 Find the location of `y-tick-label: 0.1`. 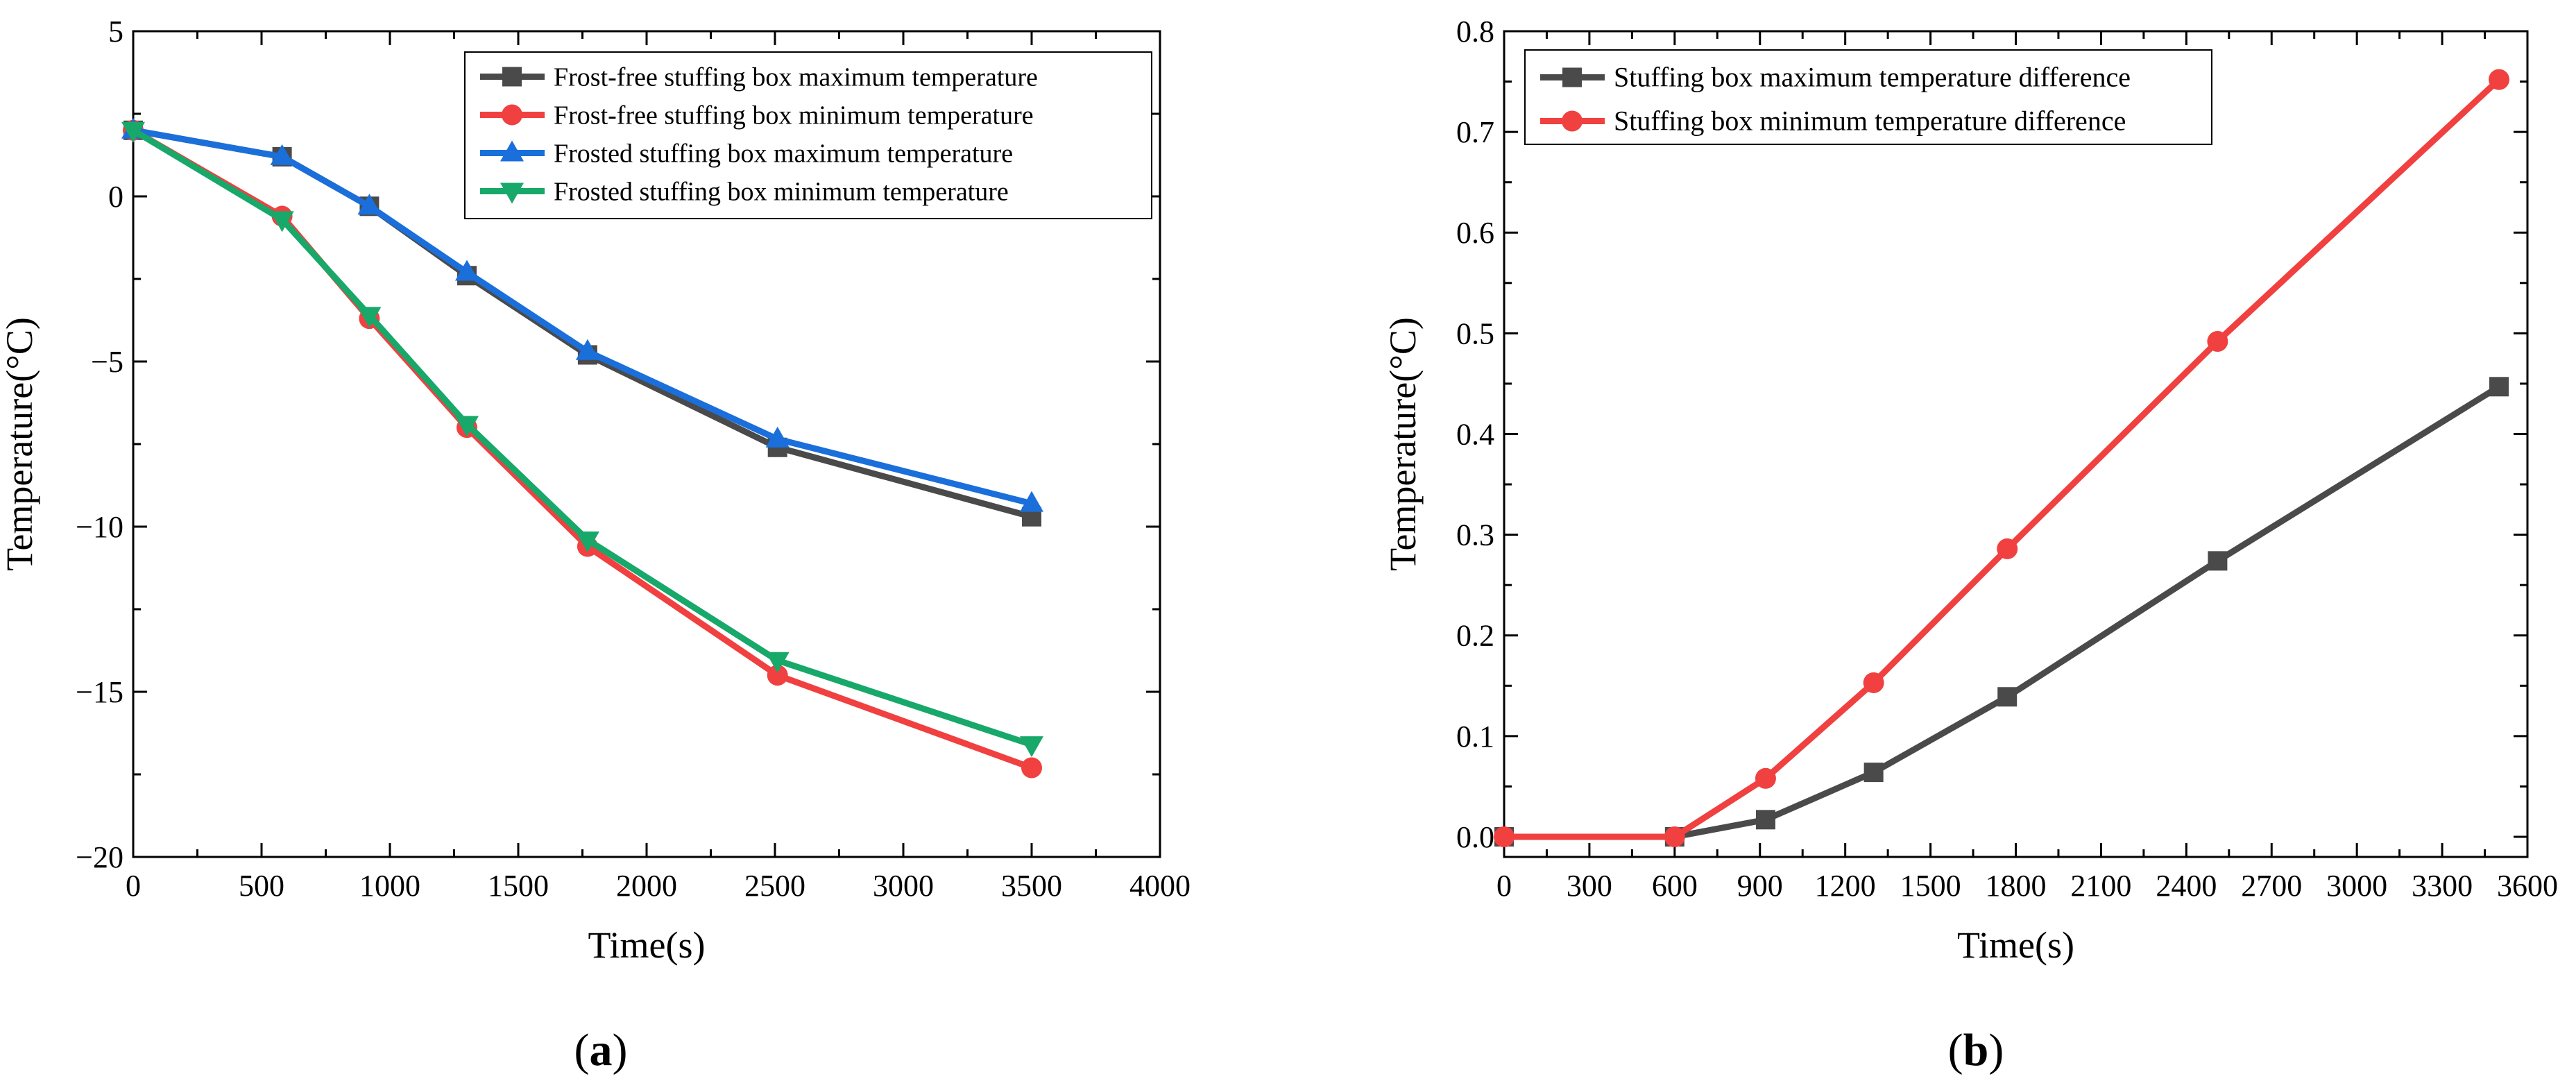

y-tick-label: 0.1 is located at coordinates (1475, 737).